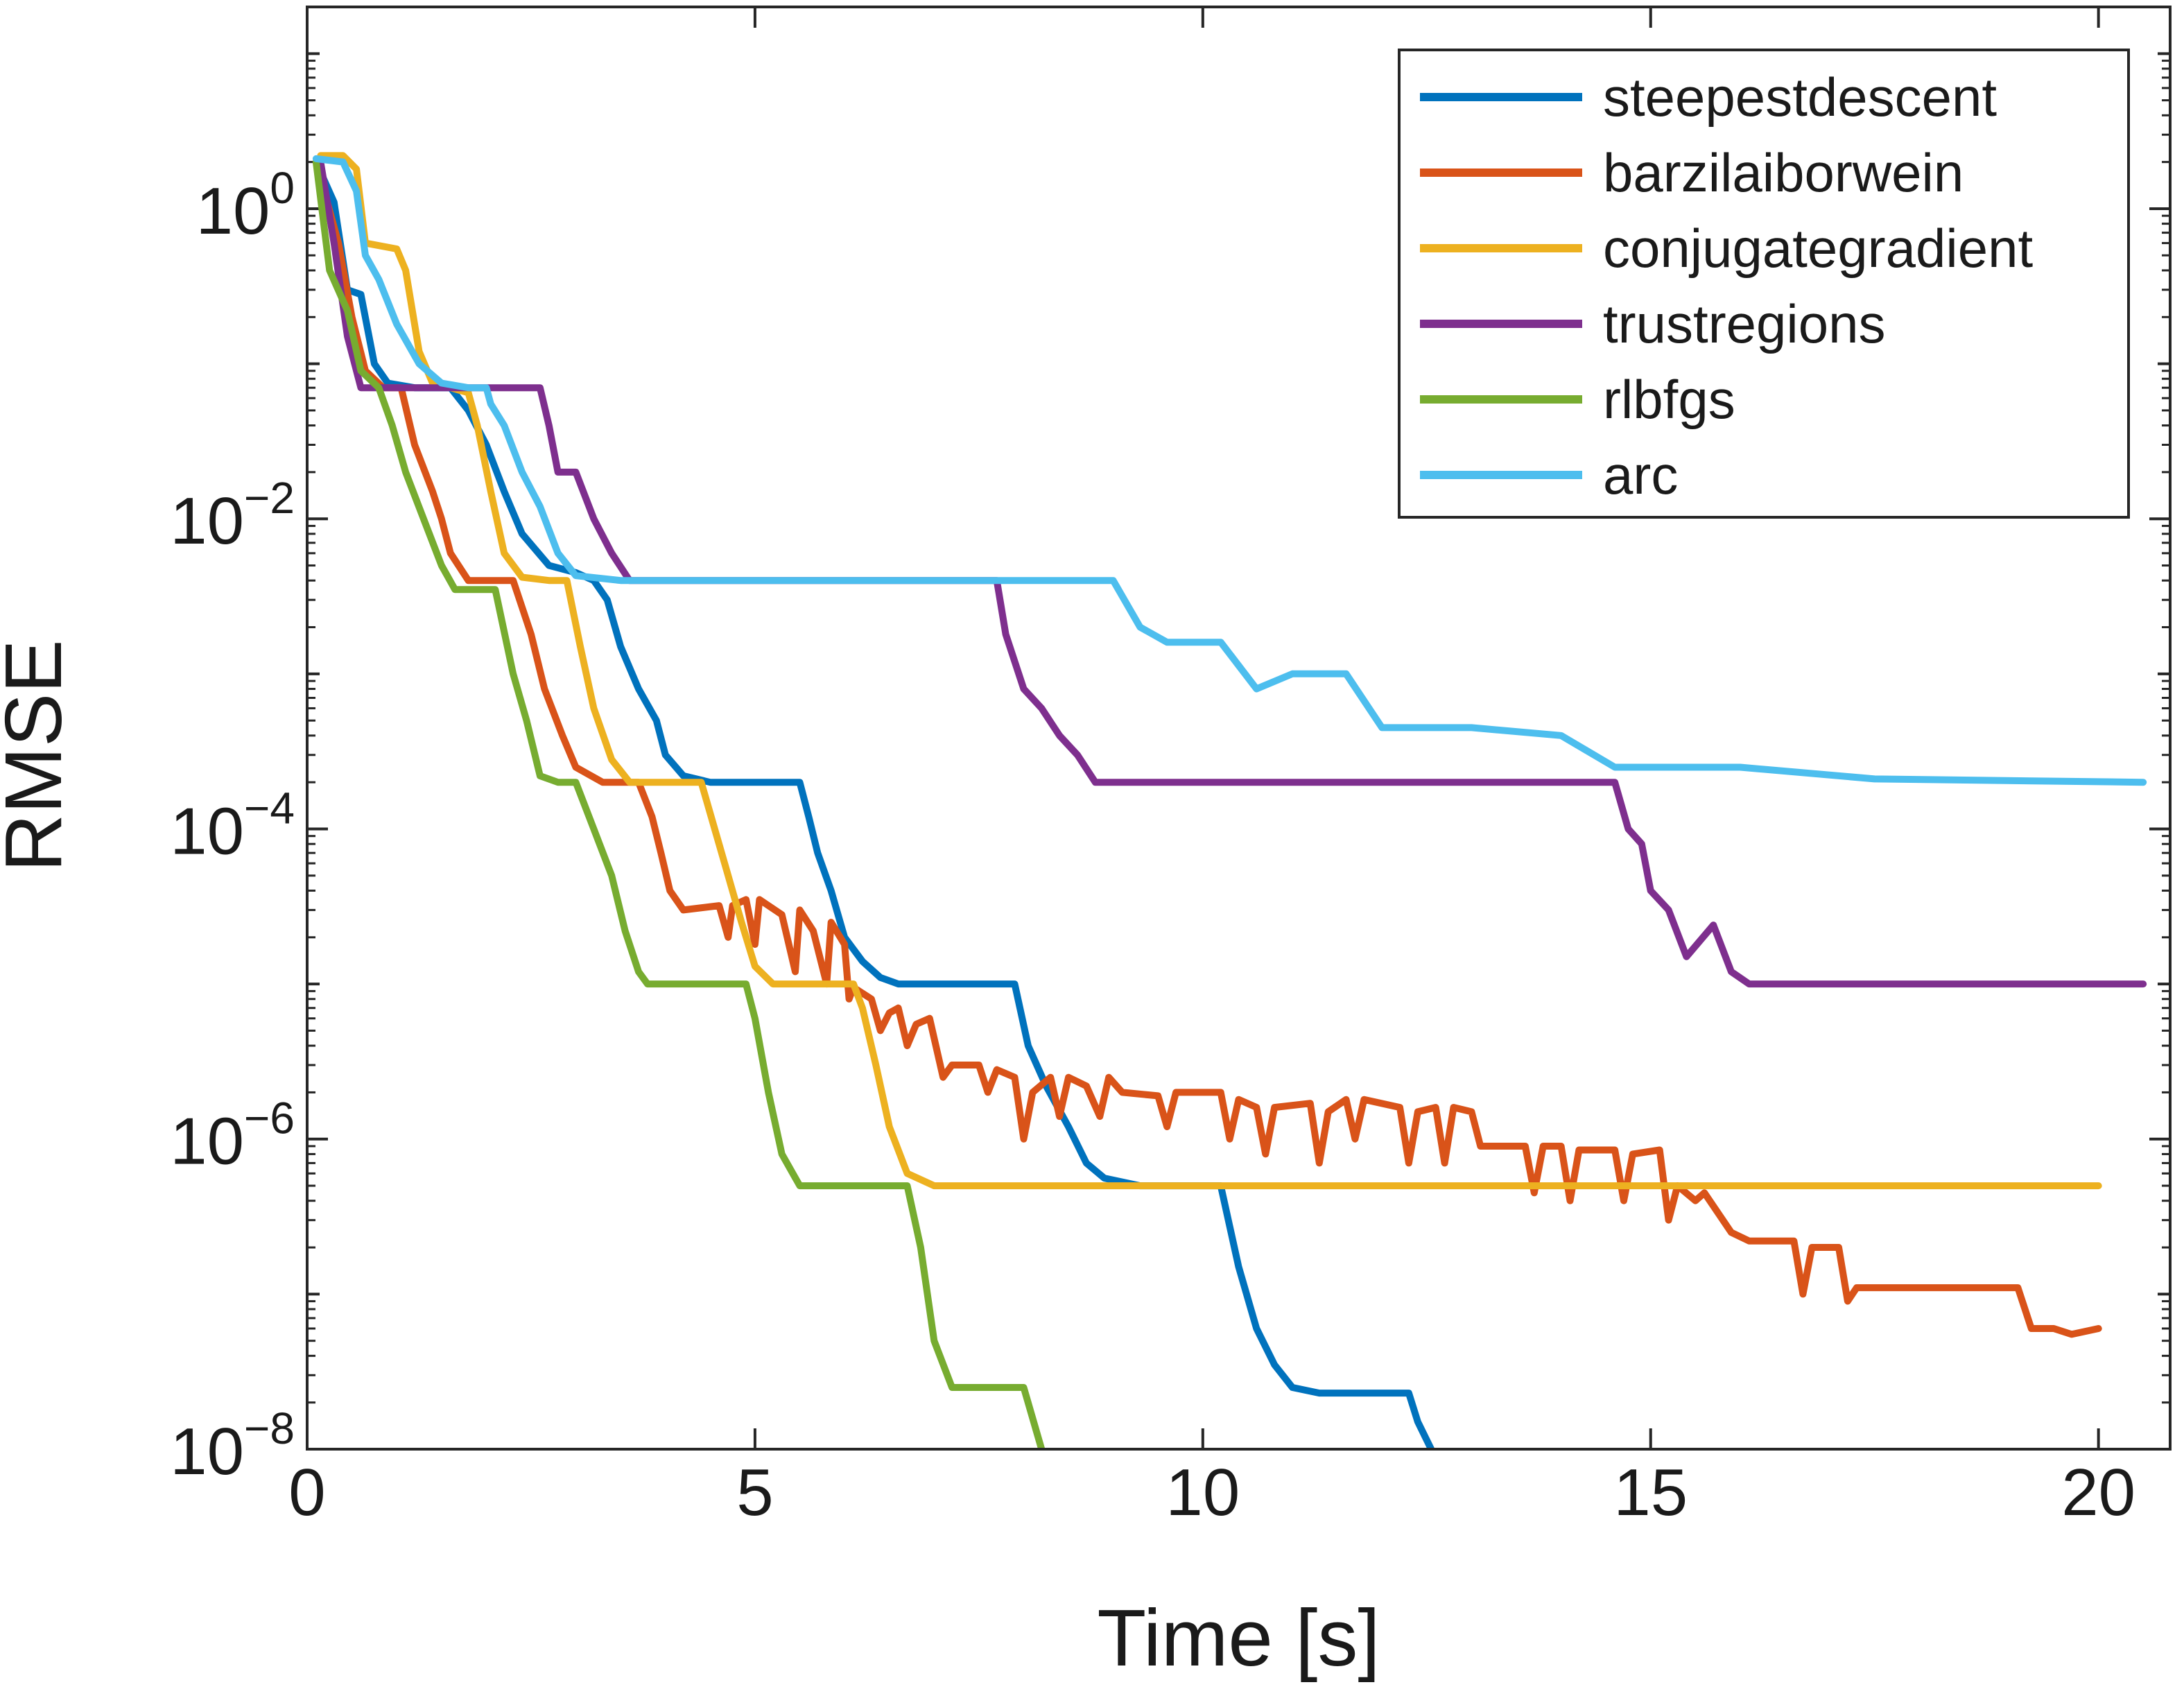 This screenshot has height=1687, width=2184. I want to click on legend-label-rlbfgs: rlbfgs, so click(1669, 399).